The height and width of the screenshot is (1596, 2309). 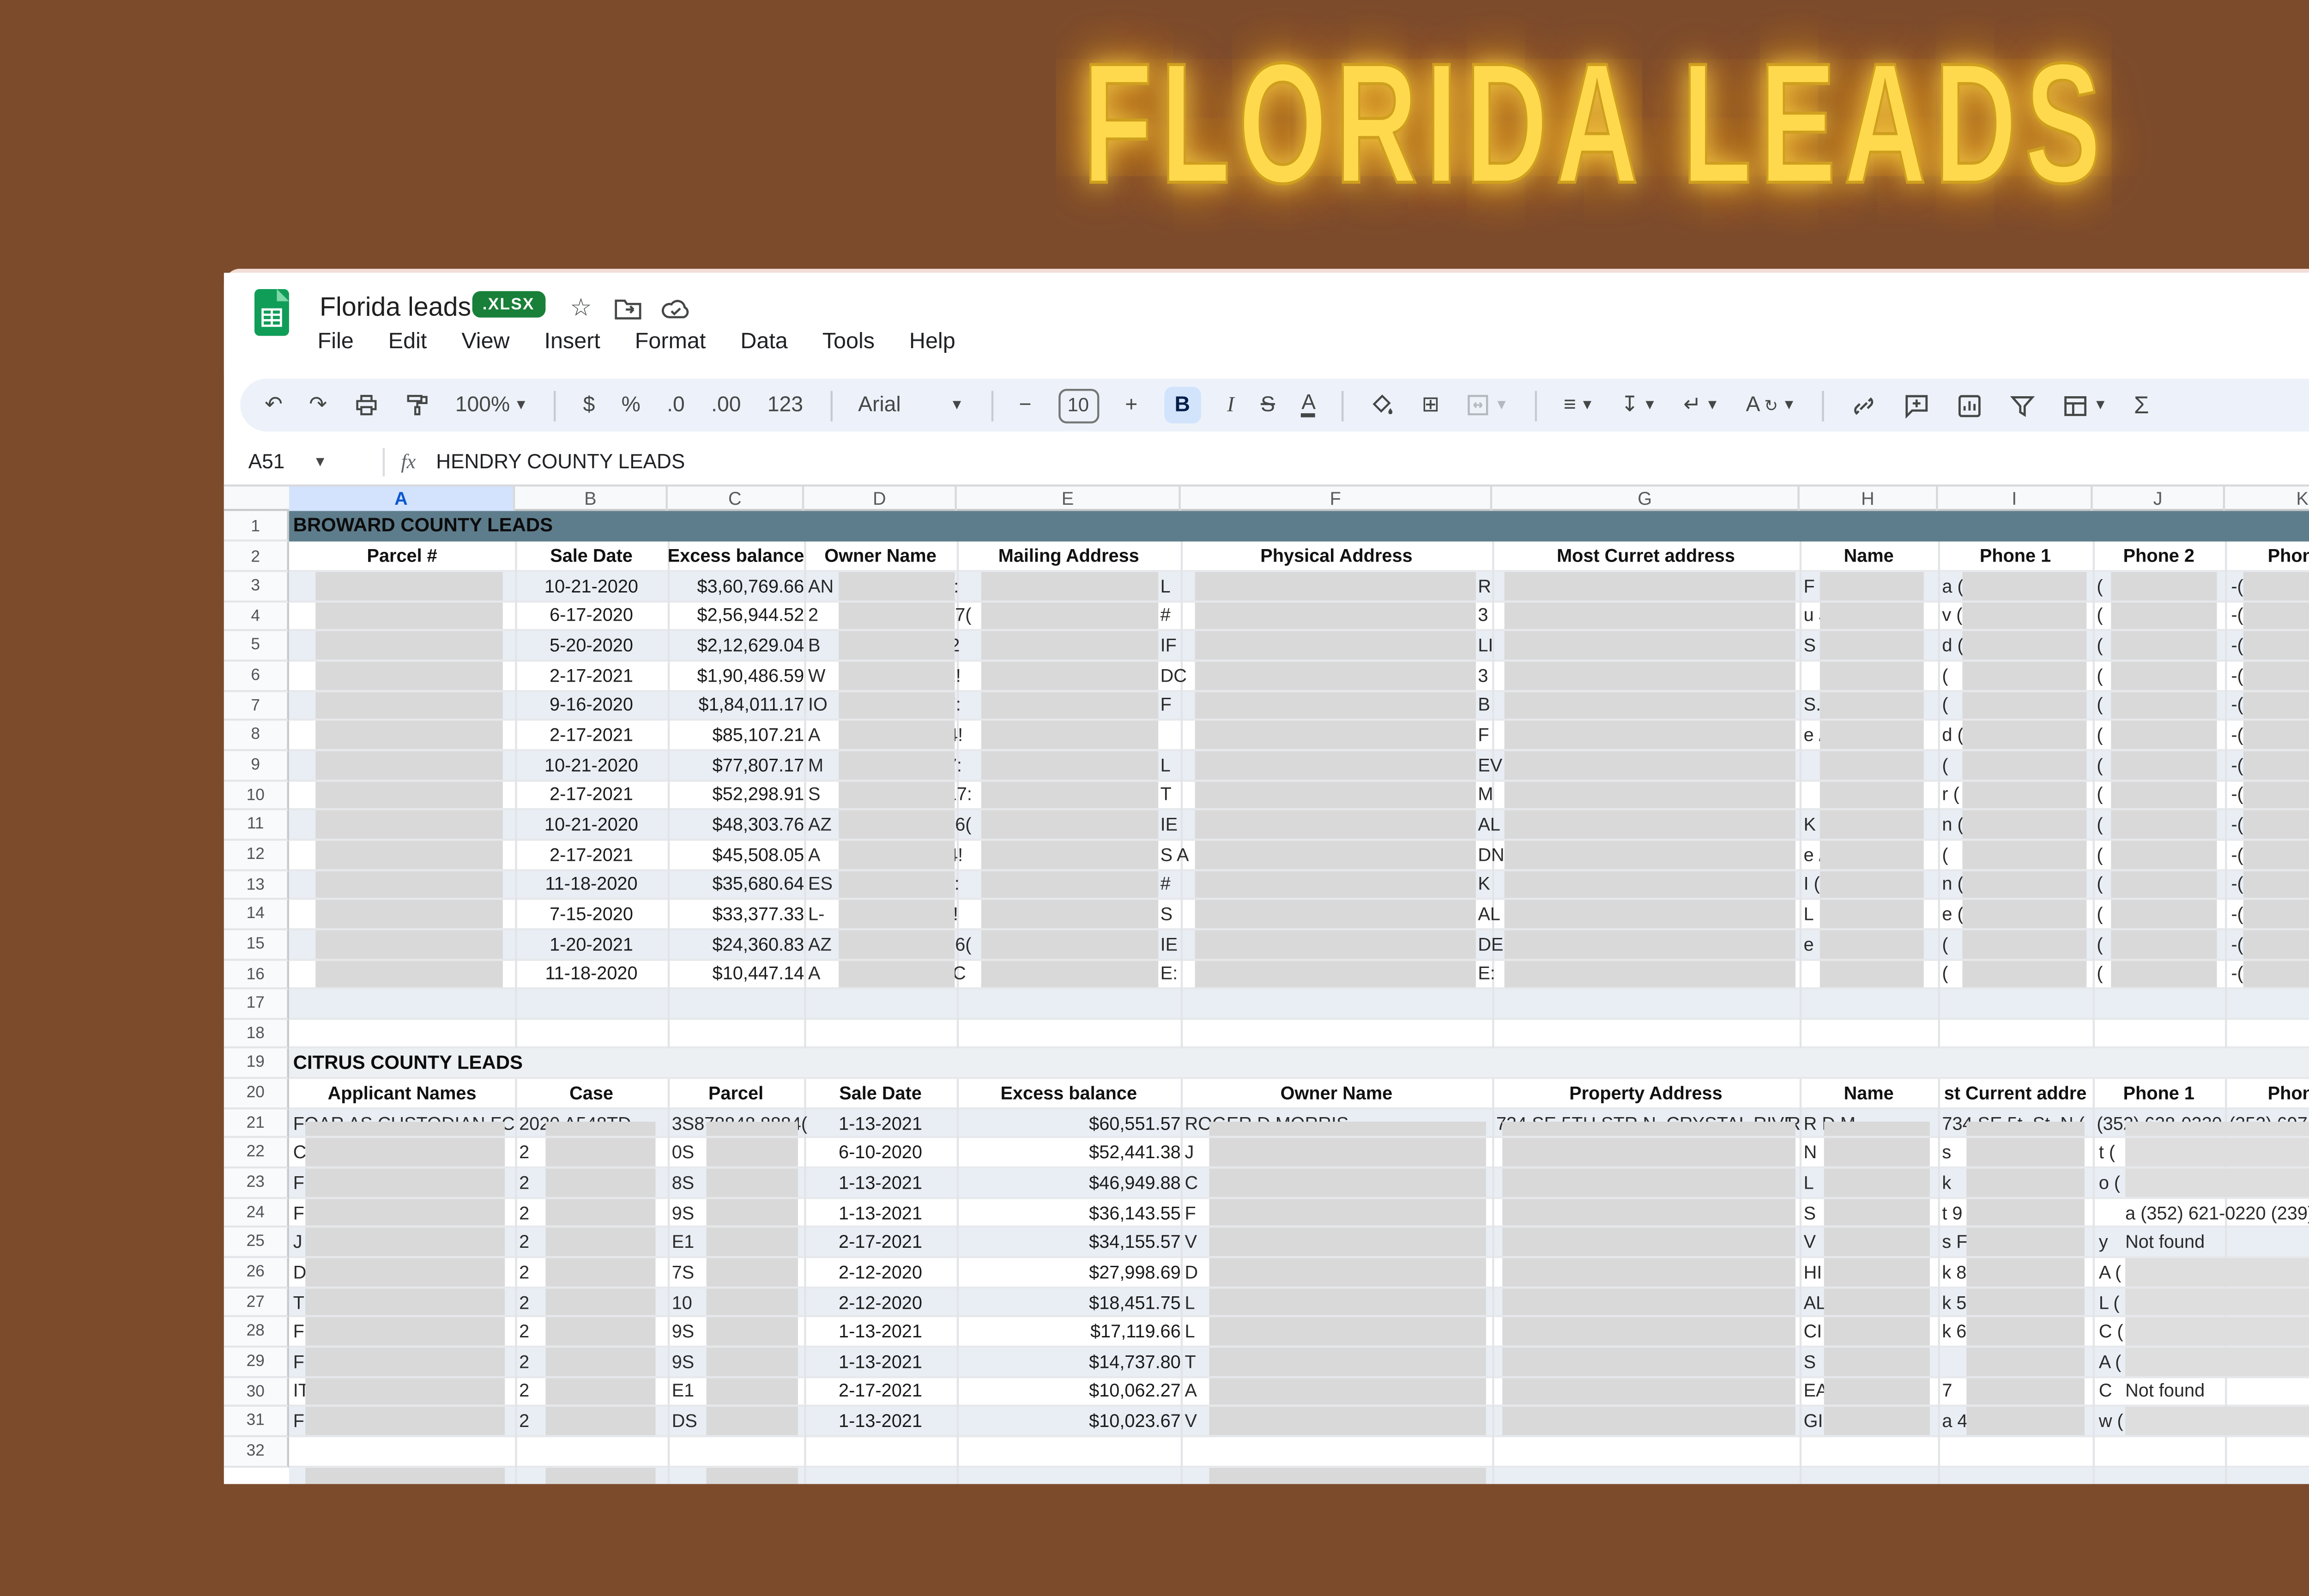 I want to click on column-title: Property Address, so click(x=1646, y=1092).